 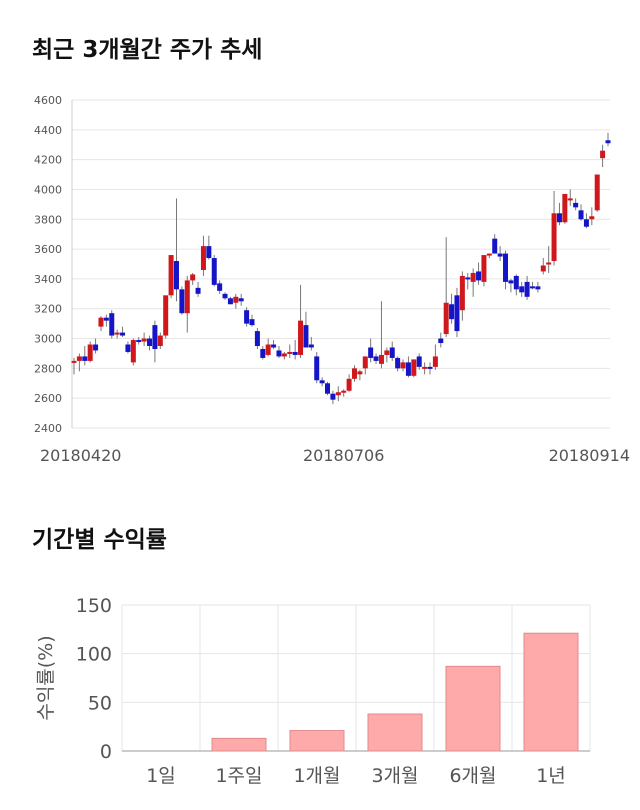 What do you see at coordinates (48, 339) in the screenshot?
I see `price-y-tick-label: 3000` at bounding box center [48, 339].